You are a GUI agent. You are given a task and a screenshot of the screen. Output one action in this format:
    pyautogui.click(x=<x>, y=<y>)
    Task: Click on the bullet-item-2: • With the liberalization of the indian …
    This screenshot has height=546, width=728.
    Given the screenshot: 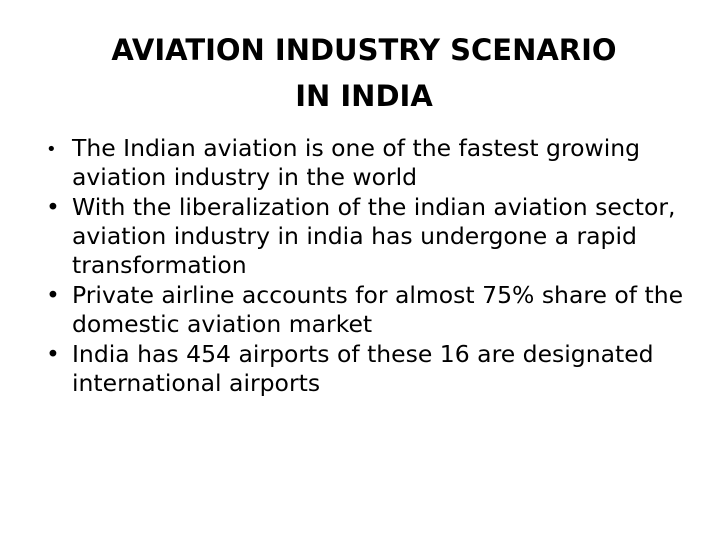 What is the action you would take?
    pyautogui.click(x=366, y=236)
    